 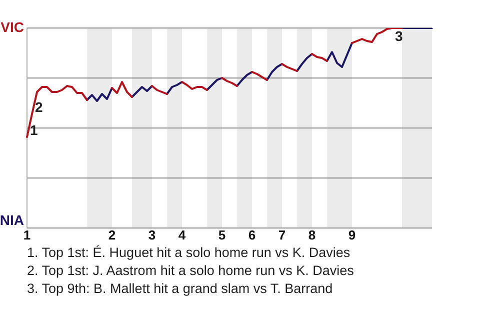 I want to click on x-tick-label: 3, so click(x=152, y=234).